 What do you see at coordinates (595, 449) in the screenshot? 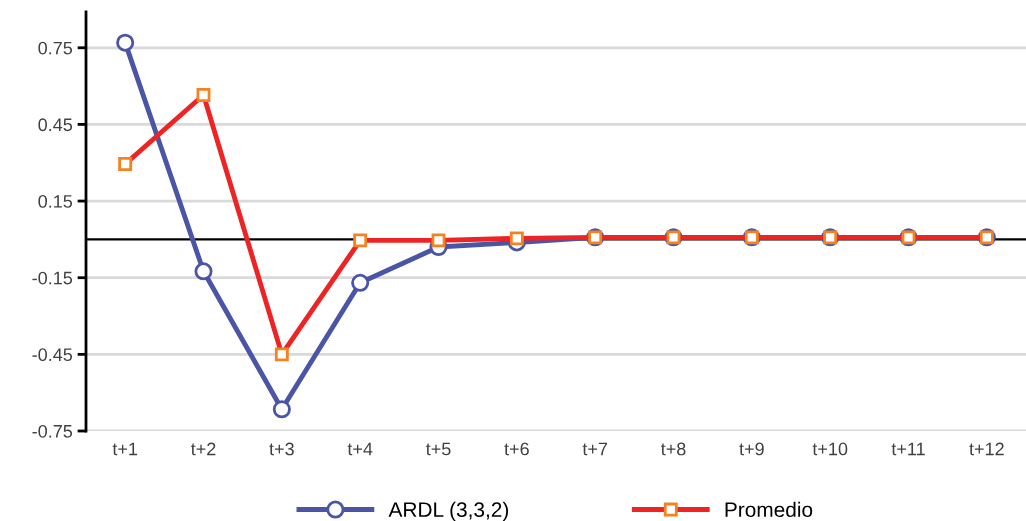
I see `x-tick-label: t+7` at bounding box center [595, 449].